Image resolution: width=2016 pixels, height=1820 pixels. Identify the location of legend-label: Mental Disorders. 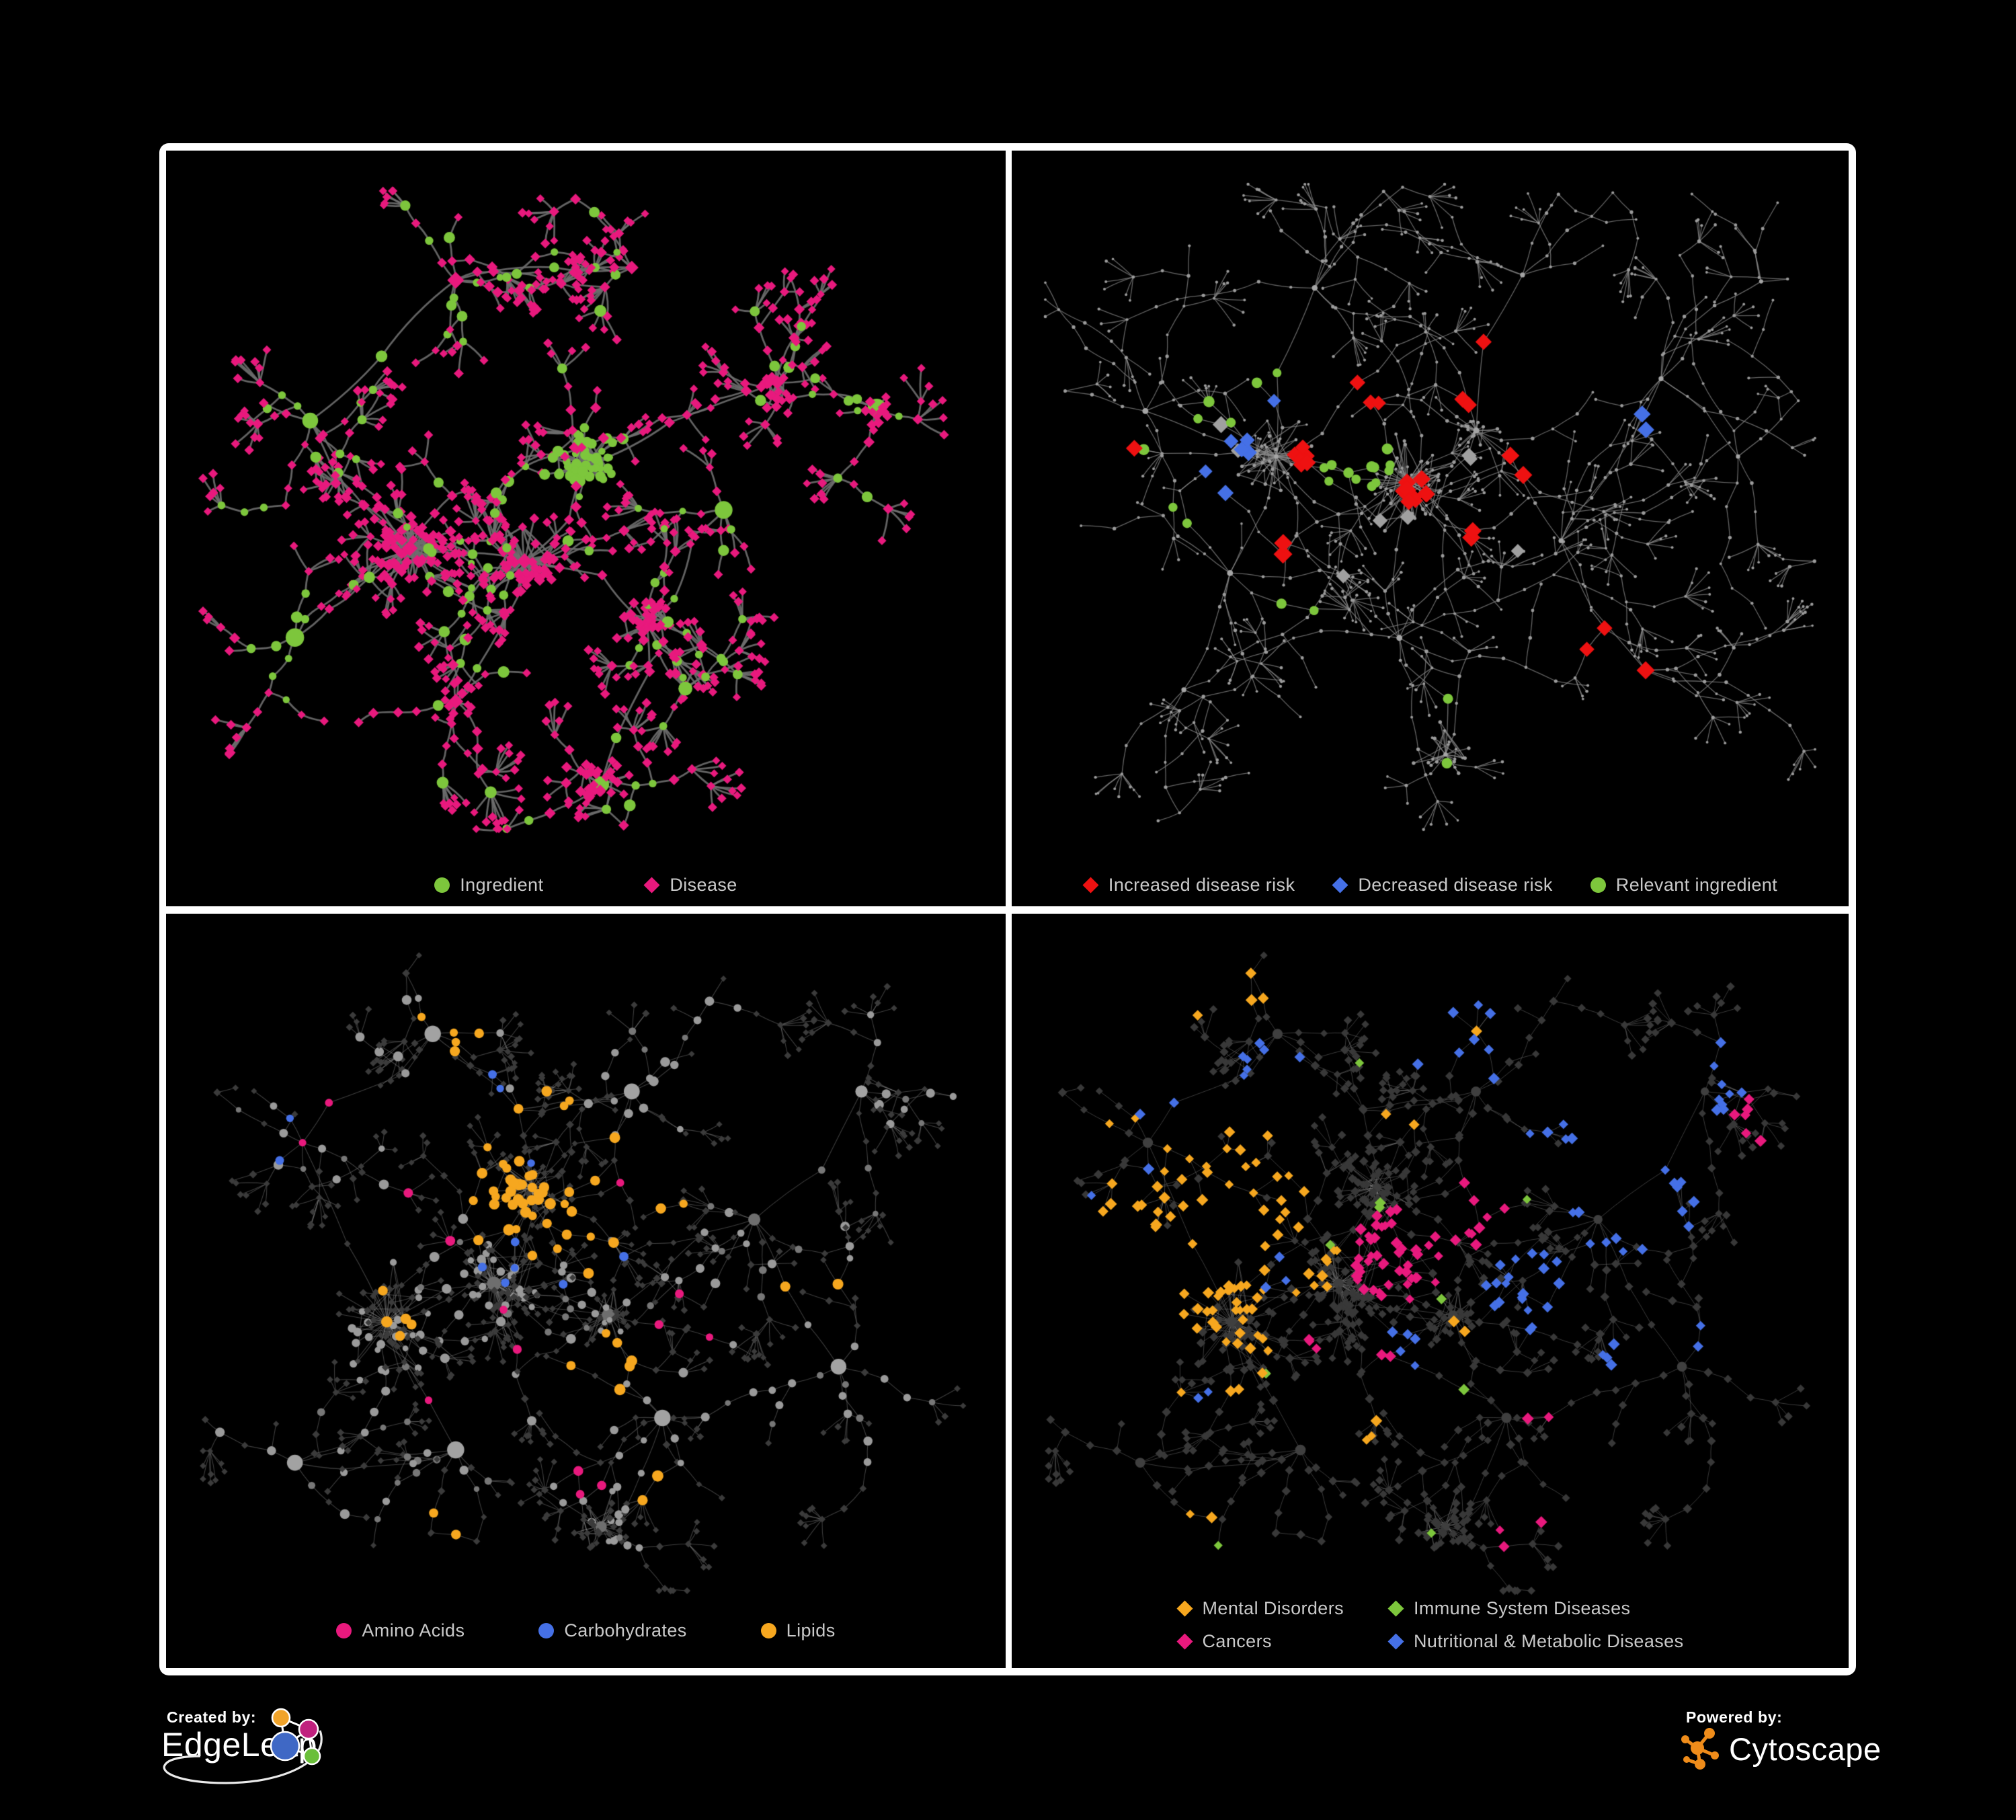
(1273, 1608).